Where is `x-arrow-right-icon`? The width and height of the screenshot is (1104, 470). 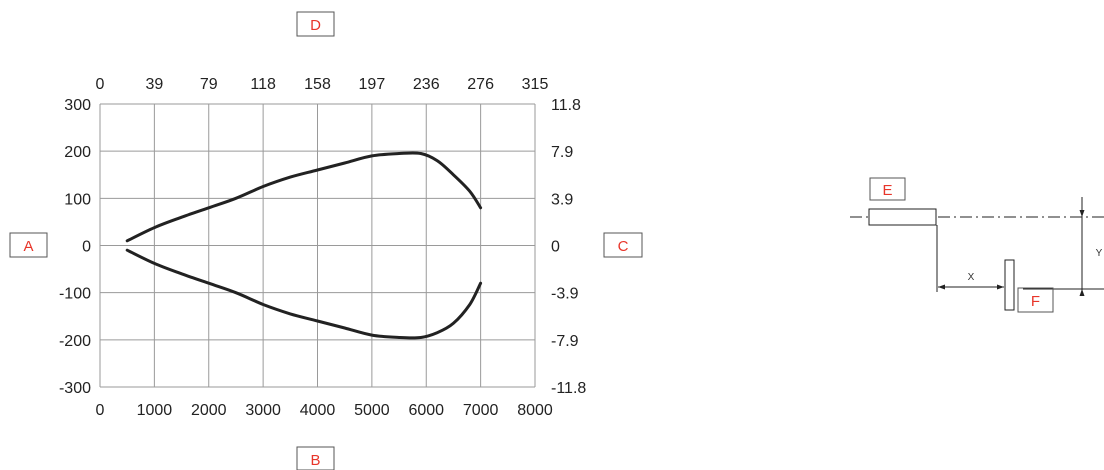
x-arrow-right-icon is located at coordinates (1000, 287).